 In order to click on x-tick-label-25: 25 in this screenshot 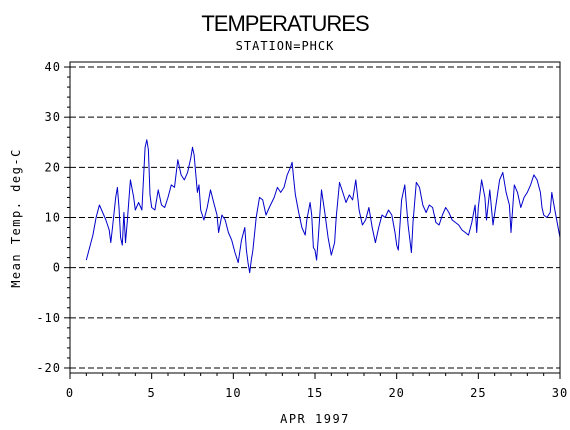, I will do `click(478, 393)`.